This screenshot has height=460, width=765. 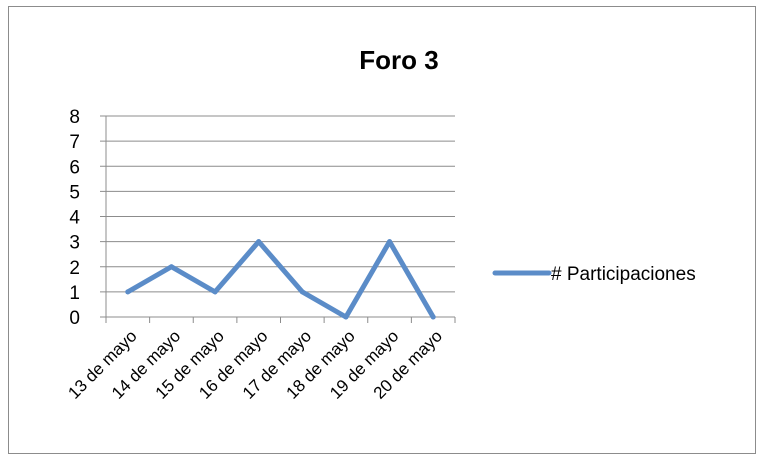 I want to click on y-tick-label: 2, so click(x=74, y=268).